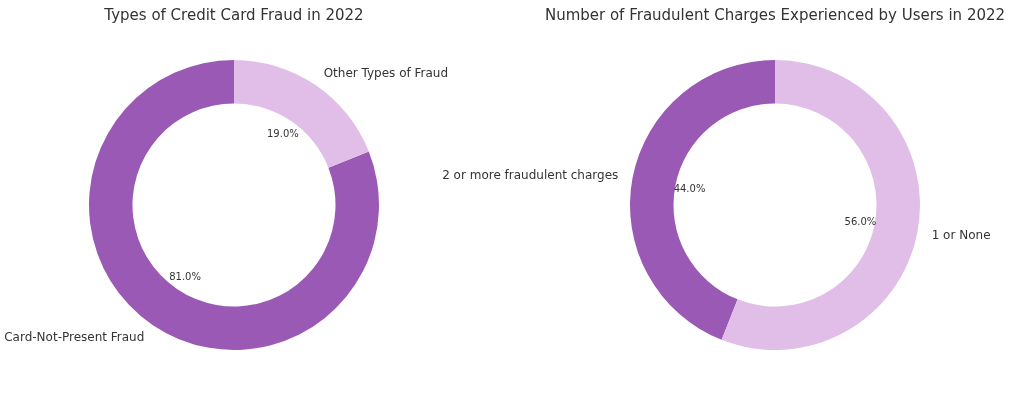 This screenshot has width=1024, height=393. Describe the element at coordinates (860, 221) in the screenshot. I see `data-label: 56.0%` at that location.